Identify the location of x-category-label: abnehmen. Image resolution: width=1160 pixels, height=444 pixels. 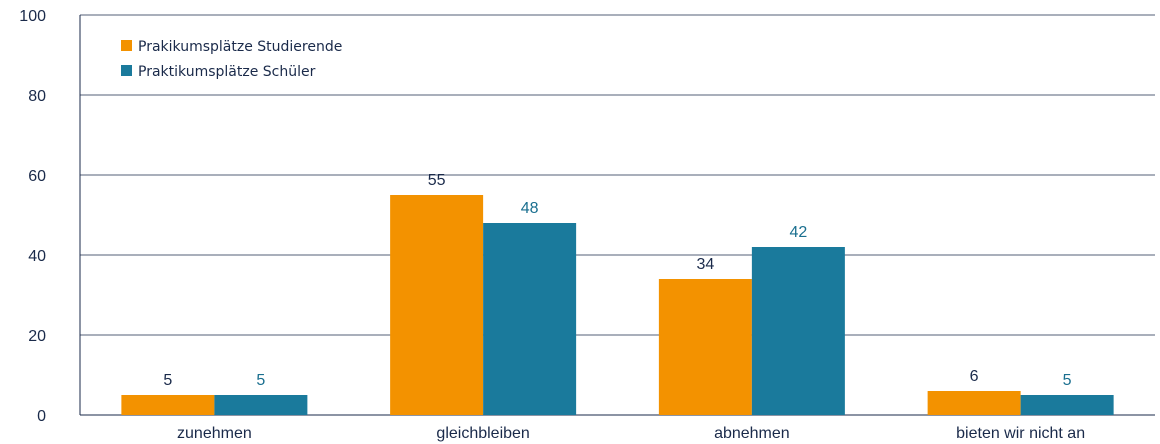
(752, 433).